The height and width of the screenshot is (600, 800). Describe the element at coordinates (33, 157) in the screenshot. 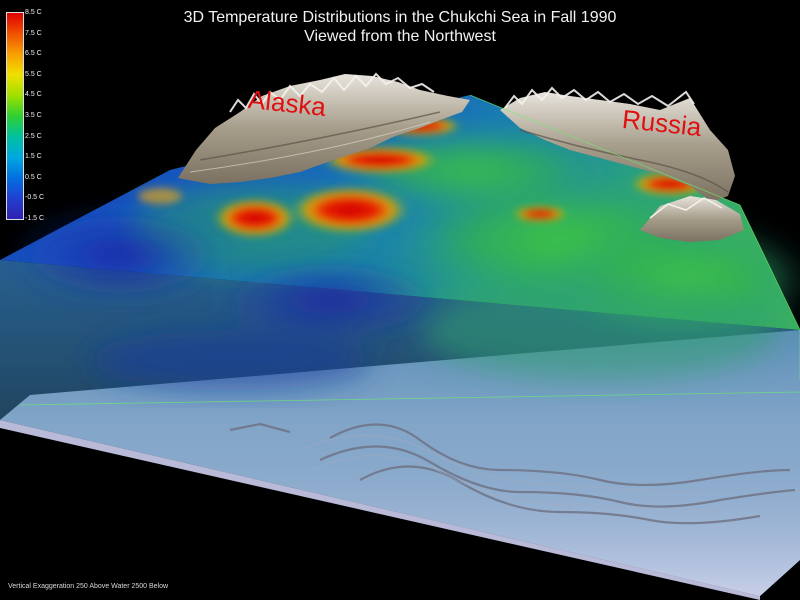

I see `legend-tick-label: 1.5 C` at that location.